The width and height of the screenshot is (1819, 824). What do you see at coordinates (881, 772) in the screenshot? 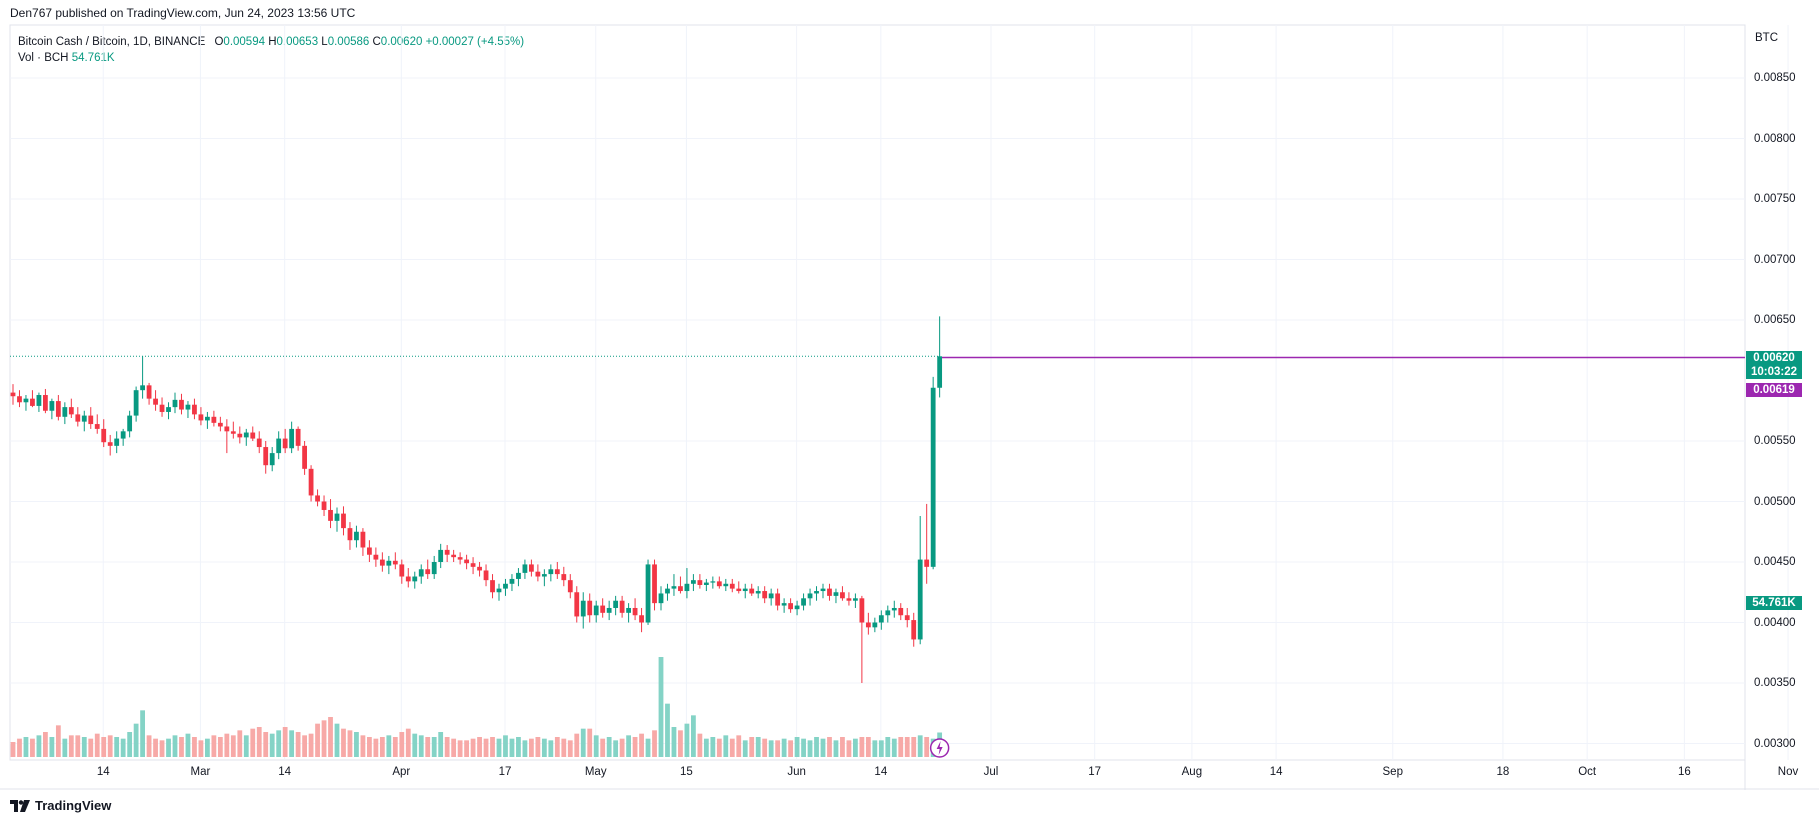
I see `x-tick-label: 14` at bounding box center [881, 772].